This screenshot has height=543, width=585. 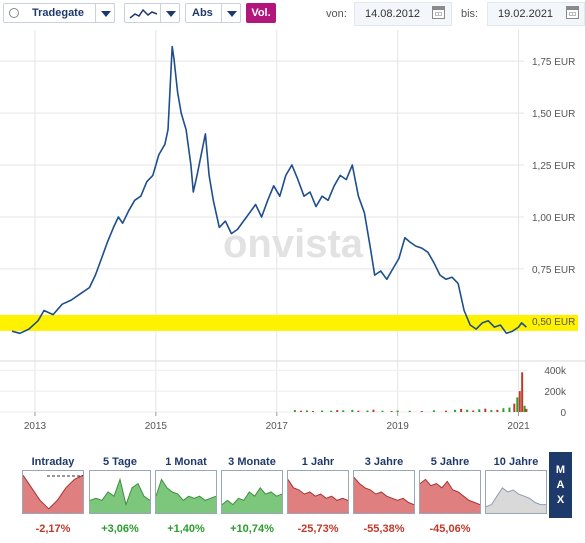 What do you see at coordinates (53, 529) in the screenshot?
I see `period-change: -2,17%` at bounding box center [53, 529].